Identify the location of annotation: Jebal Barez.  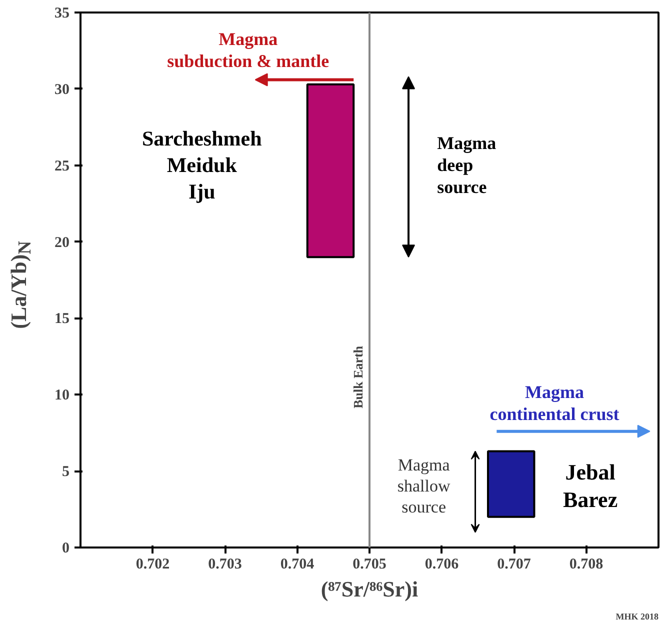
(590, 486).